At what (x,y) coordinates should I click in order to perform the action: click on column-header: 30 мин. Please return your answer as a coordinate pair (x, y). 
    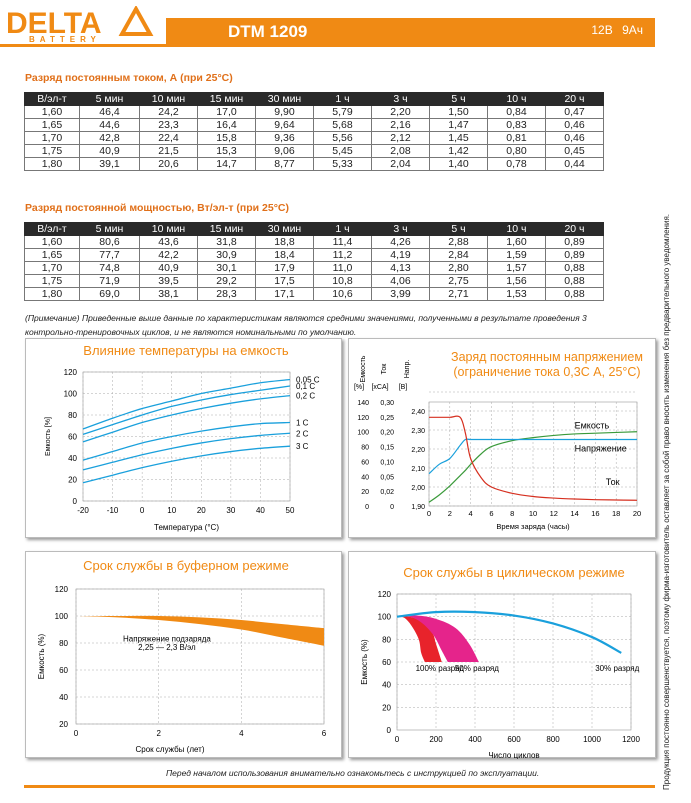
    Looking at the image, I should click on (284, 229).